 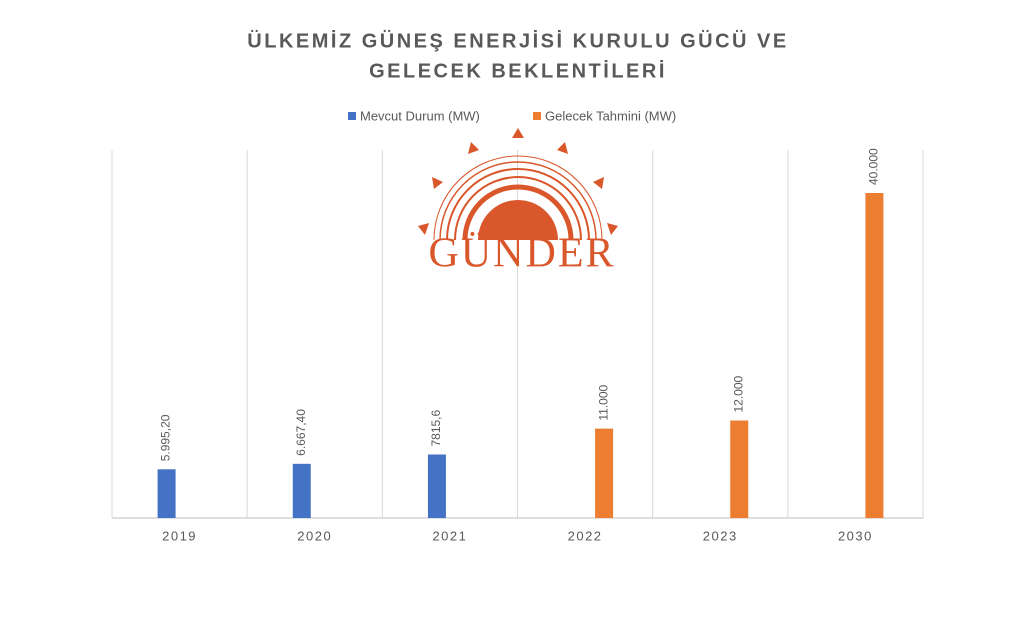 What do you see at coordinates (436, 427) in the screenshot?
I see `value-label: 7815,6` at bounding box center [436, 427].